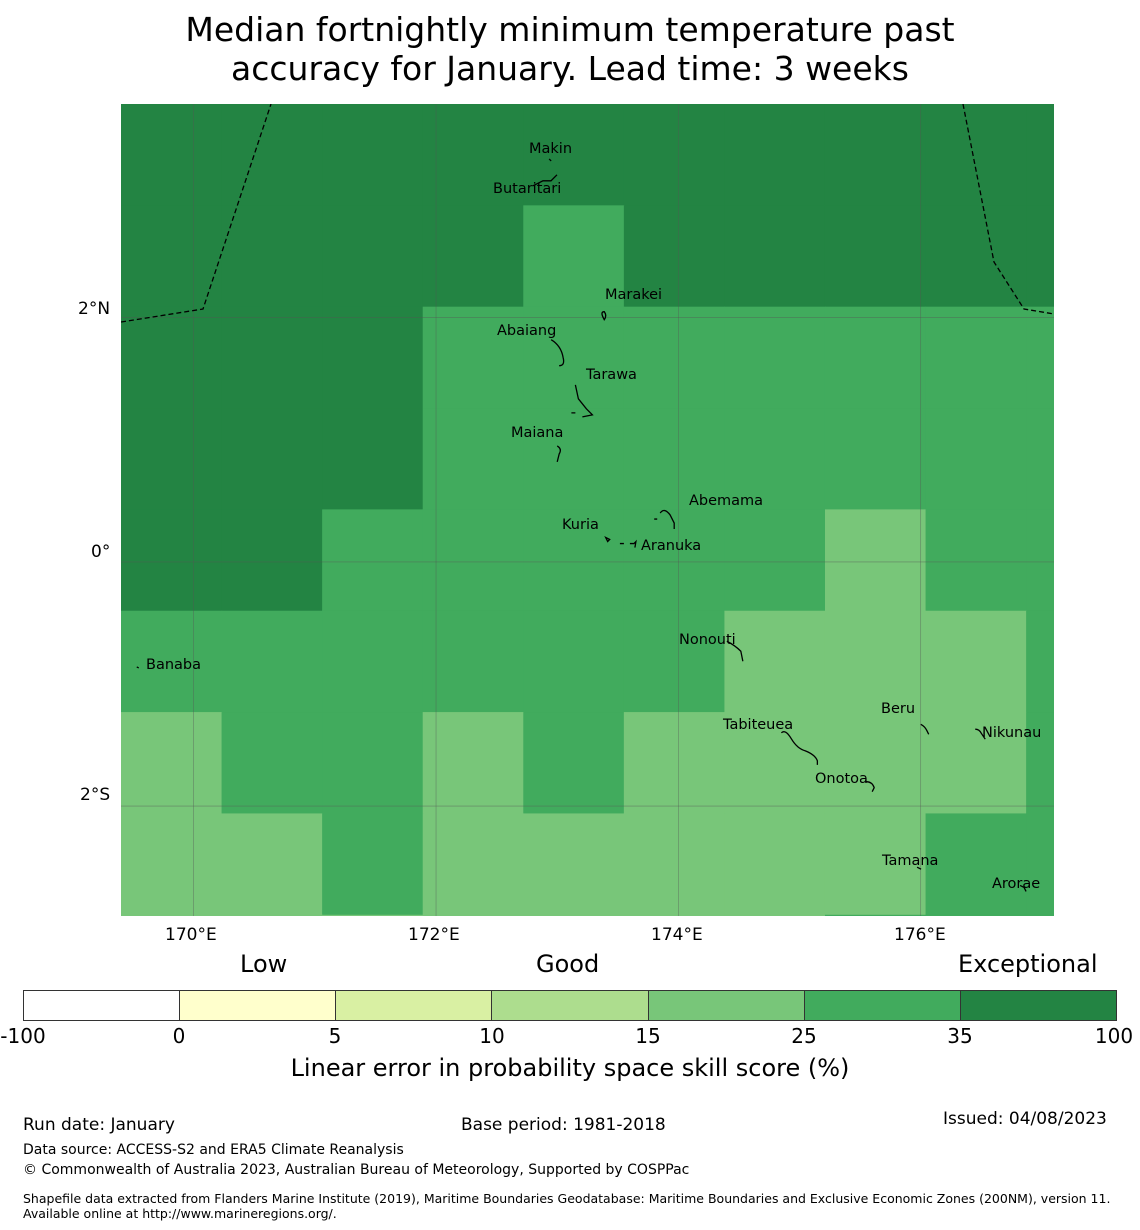 This screenshot has height=1230, width=1140. I want to click on colorbar-word-good: Good, so click(568, 964).